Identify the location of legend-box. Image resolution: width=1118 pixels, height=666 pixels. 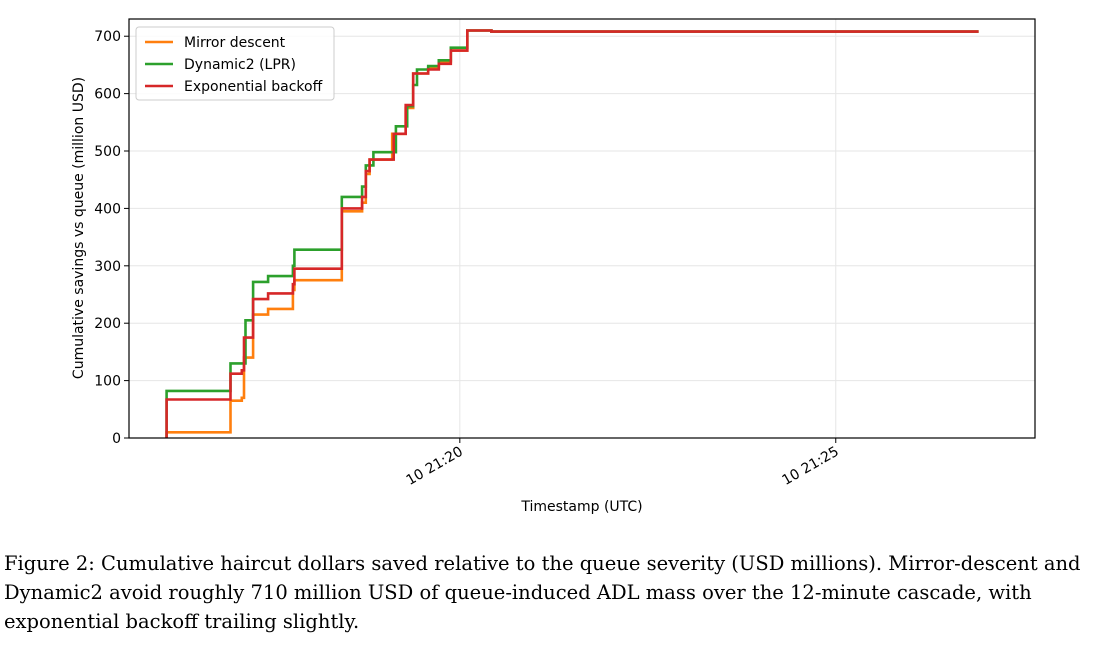
(235, 63).